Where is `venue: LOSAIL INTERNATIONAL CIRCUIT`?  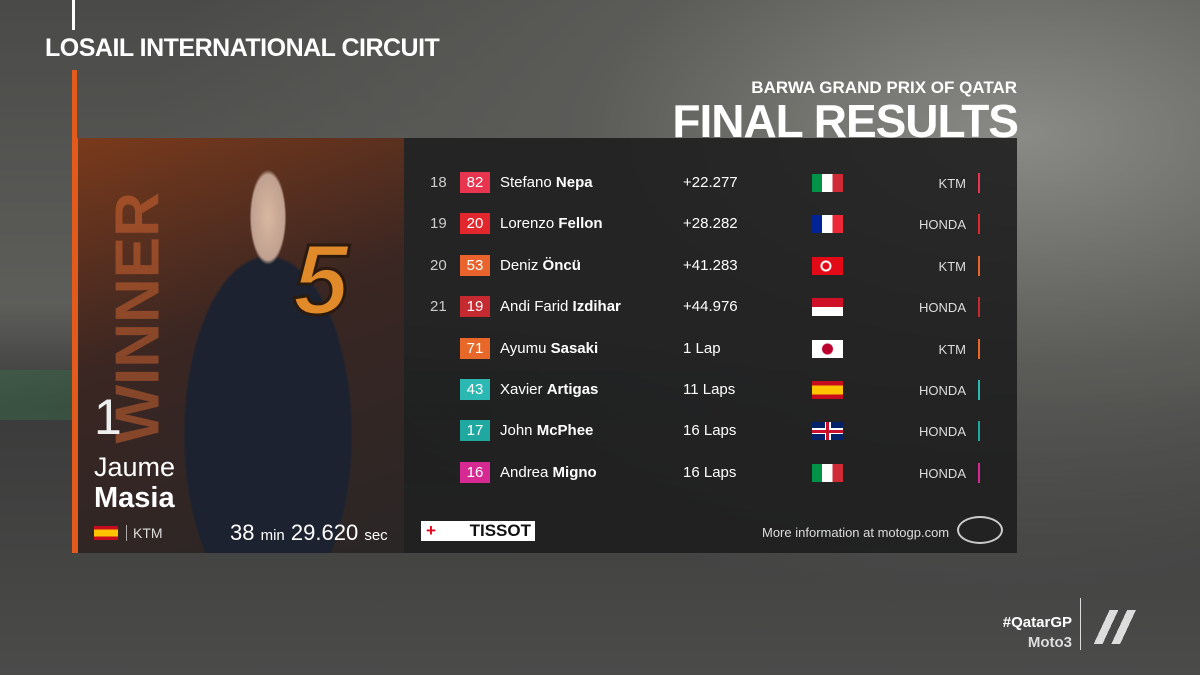
venue: LOSAIL INTERNATIONAL CIRCUIT is located at coordinates (242, 48).